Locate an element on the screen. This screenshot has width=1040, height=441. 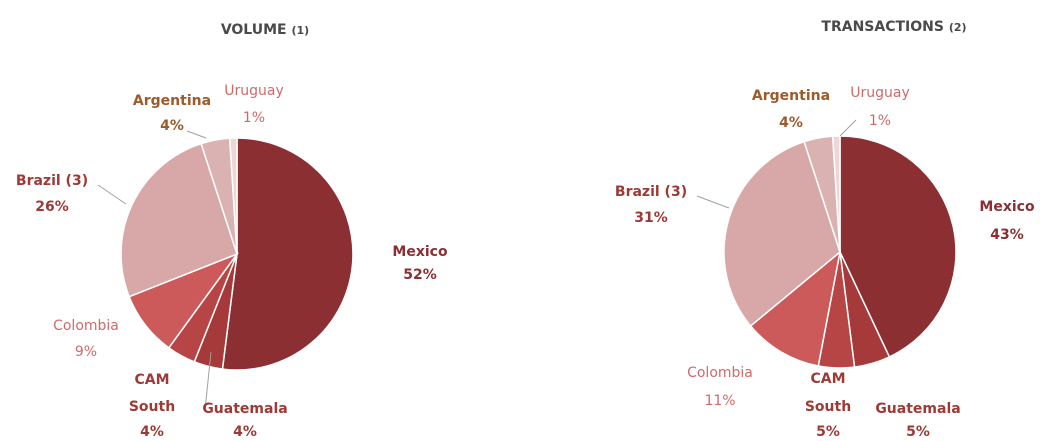
chart-title: TRANSACTIONS (2) is located at coordinates (893, 27).